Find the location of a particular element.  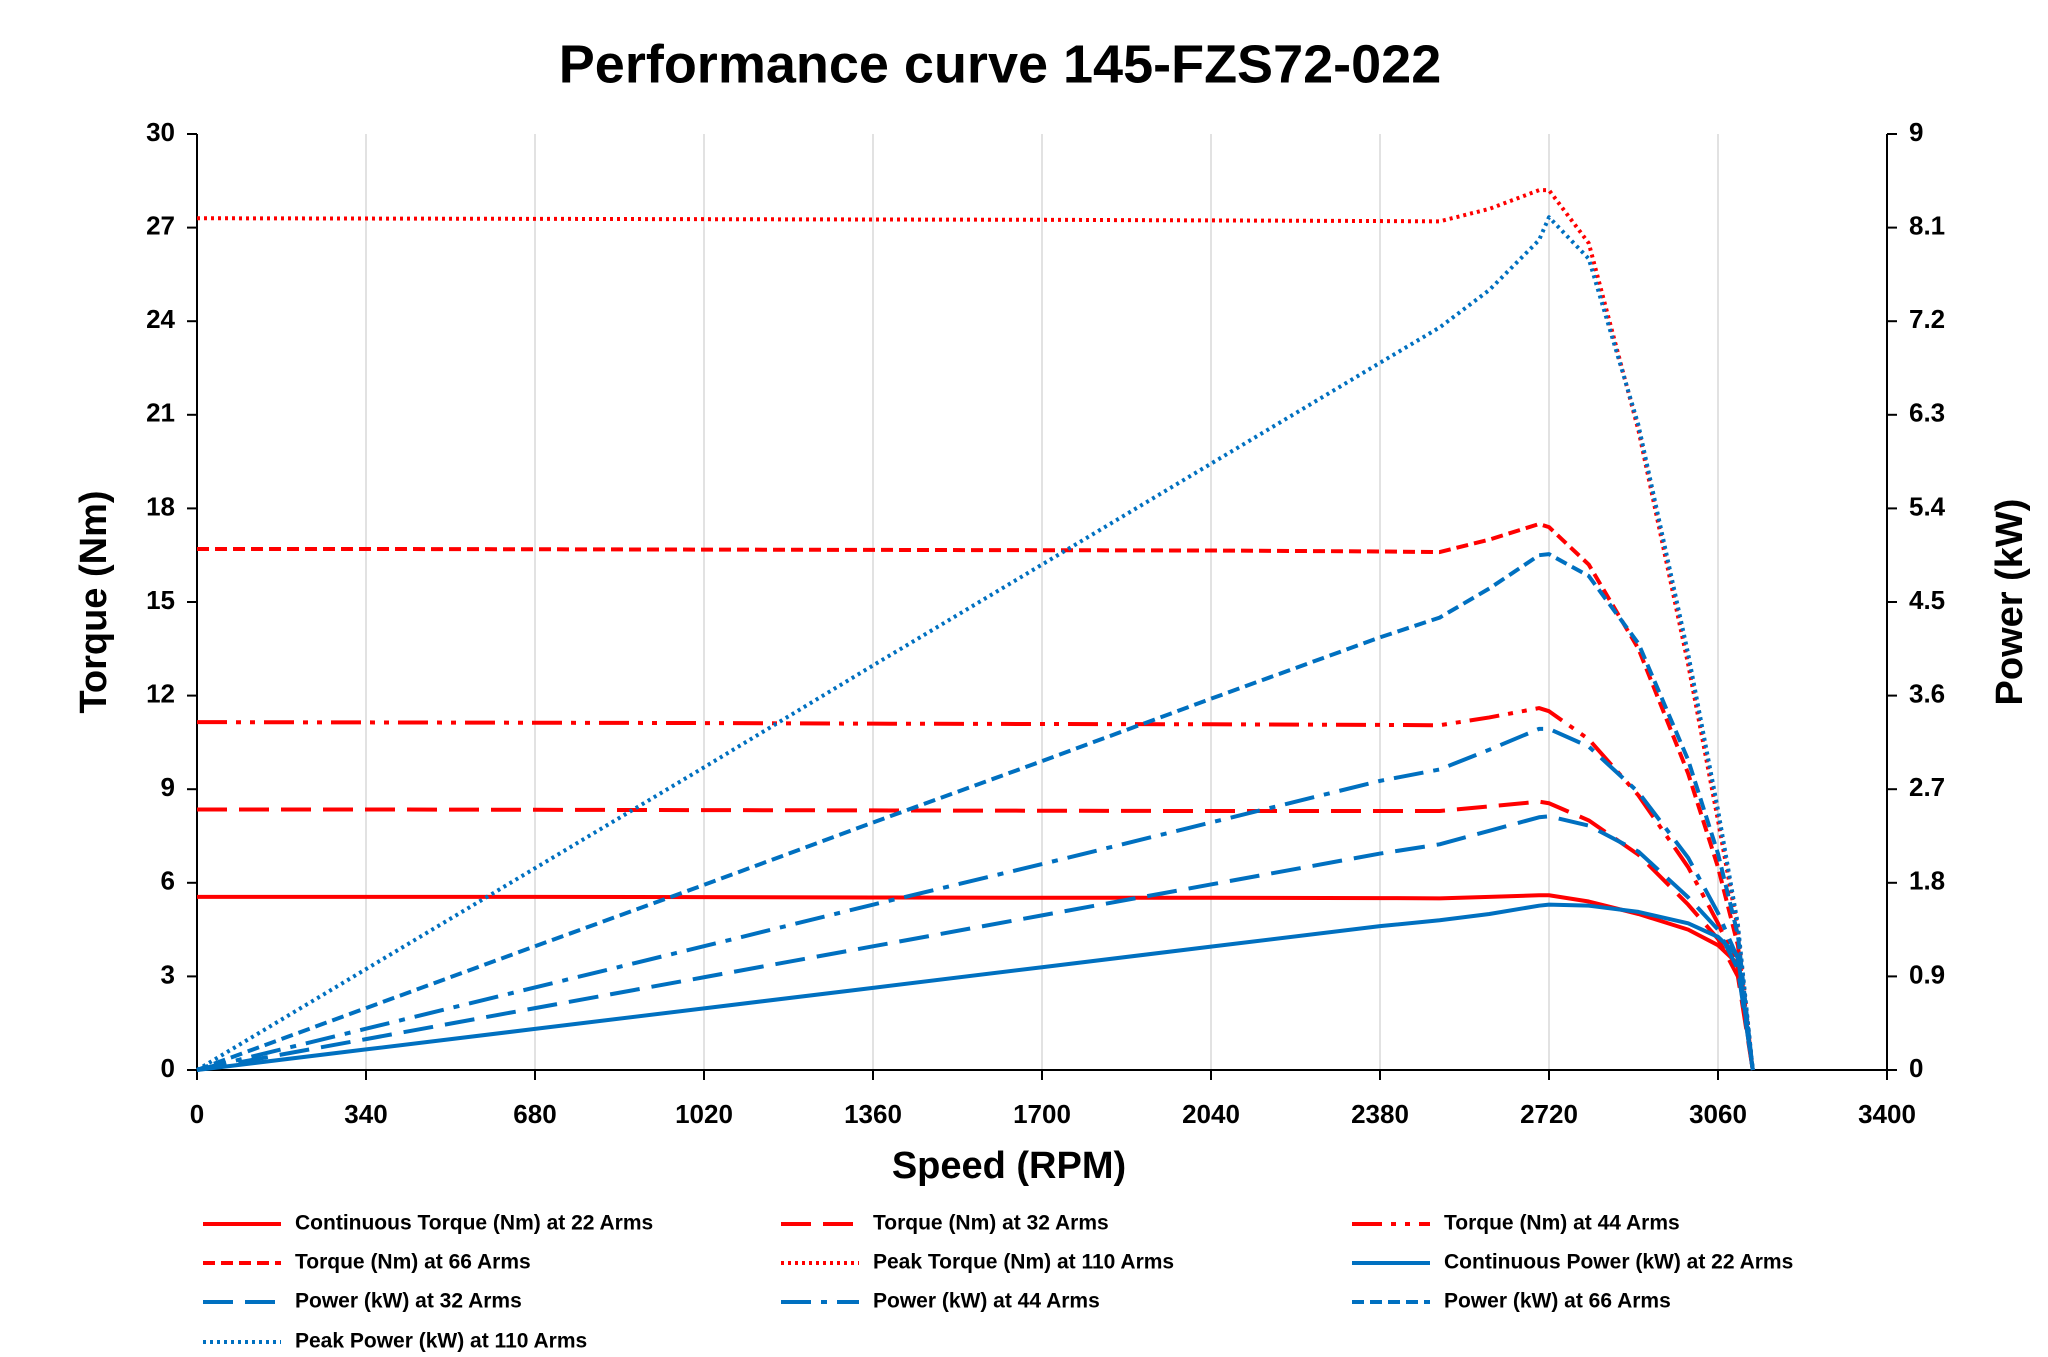

y-tick-label: 0 is located at coordinates (168, 1068).